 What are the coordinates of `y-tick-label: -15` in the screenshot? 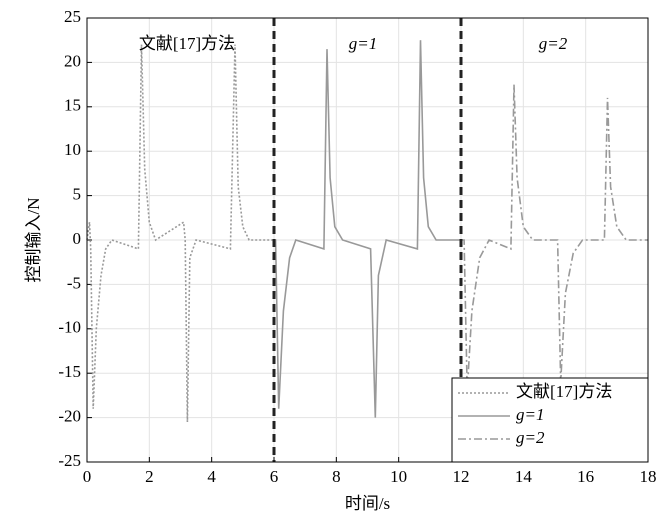 It's located at (69, 371).